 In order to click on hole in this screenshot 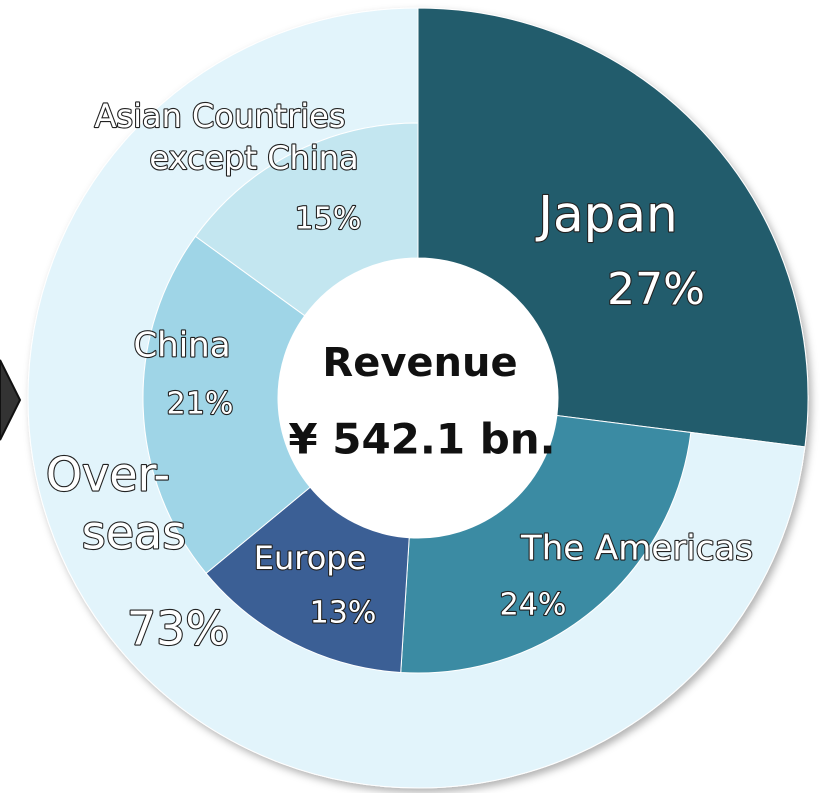, I will do `click(418, 398)`.